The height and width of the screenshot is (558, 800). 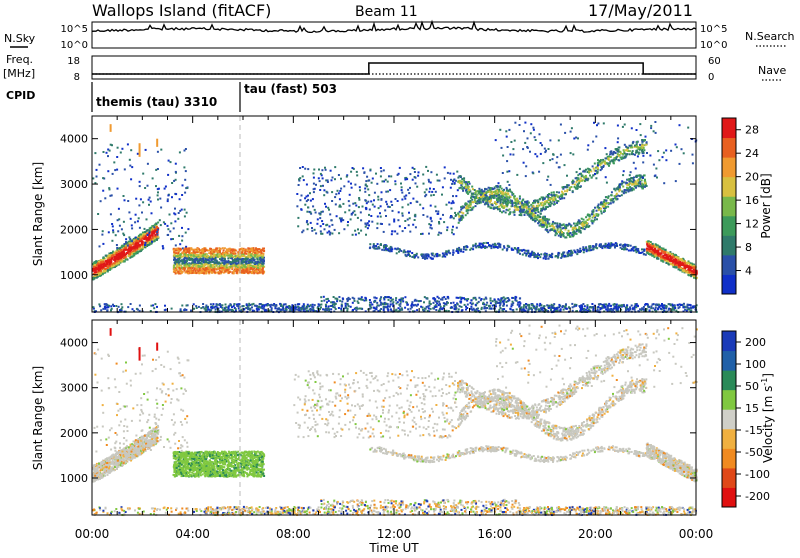 I want to click on nsearch-tick-bottom: 10^0, so click(x=713, y=45).